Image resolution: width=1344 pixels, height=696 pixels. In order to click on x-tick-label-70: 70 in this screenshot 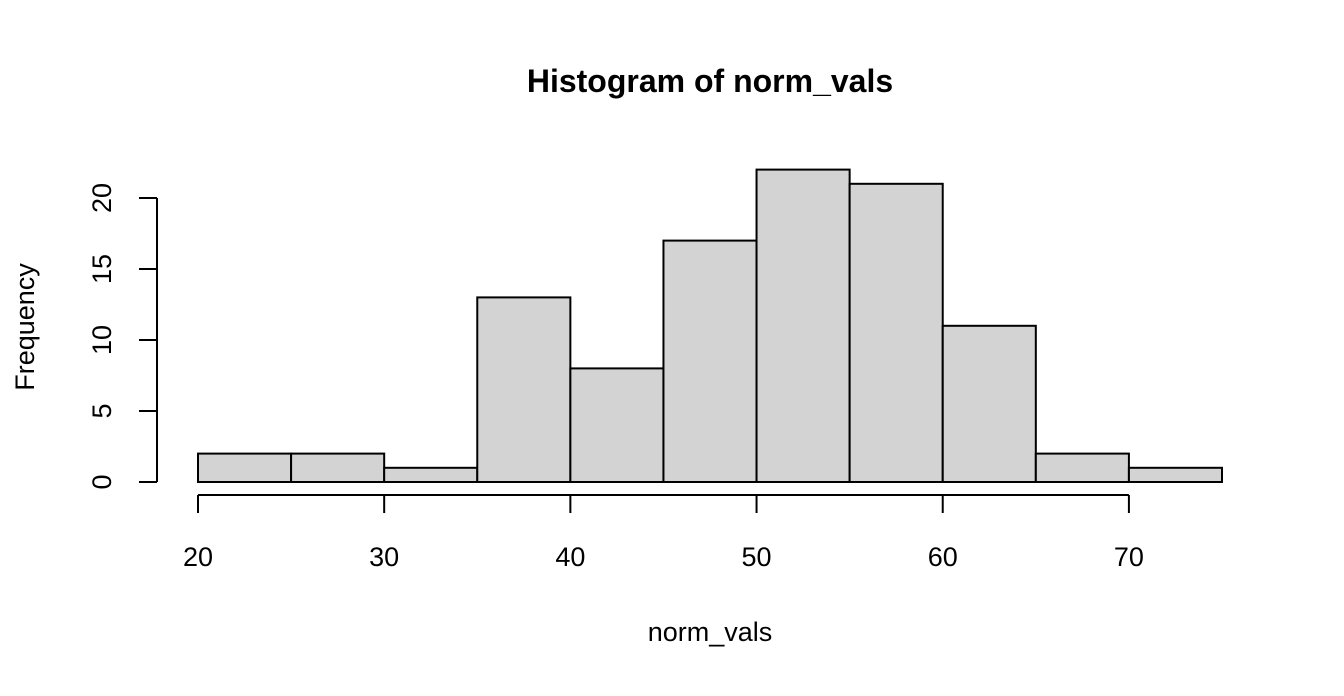, I will do `click(1129, 557)`.